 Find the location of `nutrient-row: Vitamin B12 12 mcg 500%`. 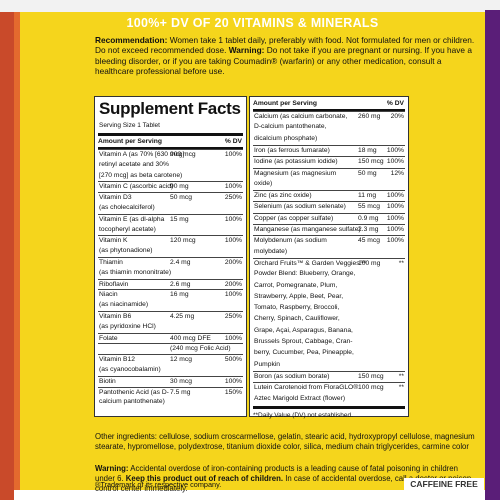

nutrient-row: Vitamin B12 12 mcg 500% is located at coordinates (170, 360).